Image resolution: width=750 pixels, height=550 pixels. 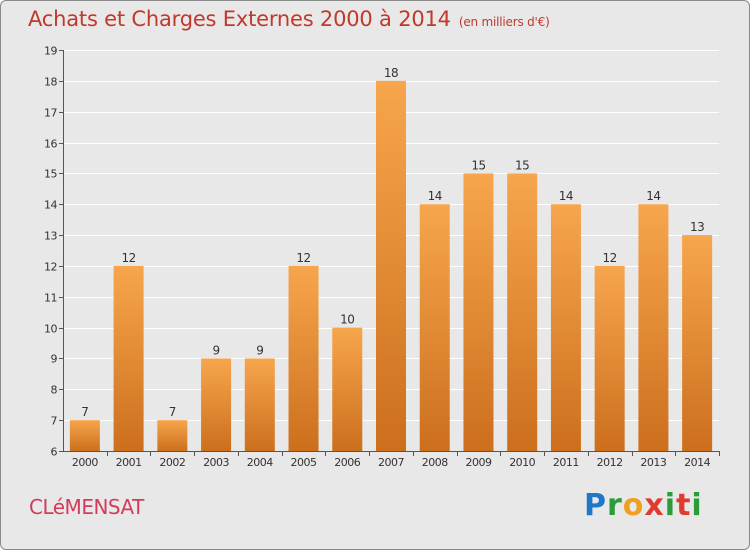 What do you see at coordinates (50, 51) in the screenshot?
I see `y-tick-label: 19` at bounding box center [50, 51].